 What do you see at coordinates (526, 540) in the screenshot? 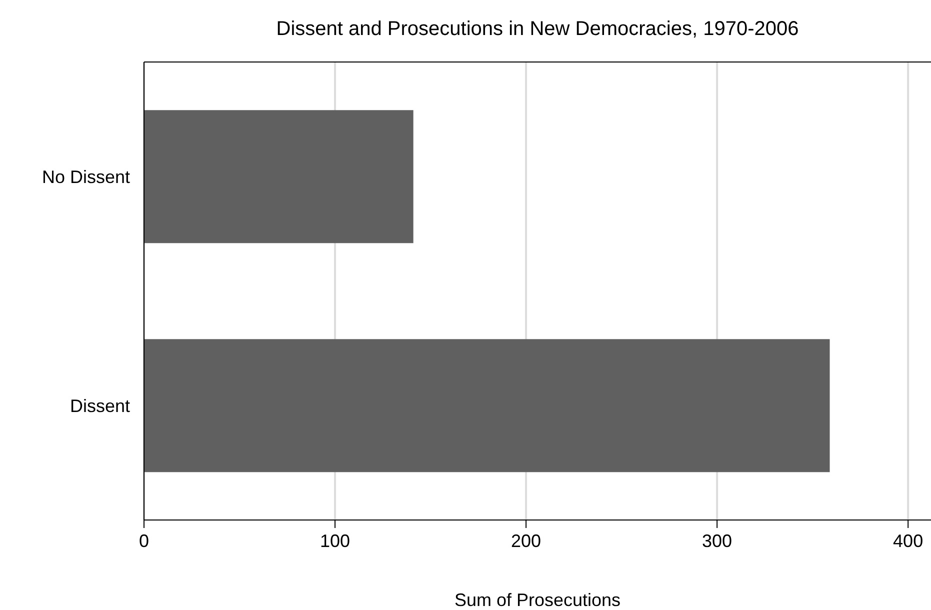
I see `x-tick-label: 200` at bounding box center [526, 540].